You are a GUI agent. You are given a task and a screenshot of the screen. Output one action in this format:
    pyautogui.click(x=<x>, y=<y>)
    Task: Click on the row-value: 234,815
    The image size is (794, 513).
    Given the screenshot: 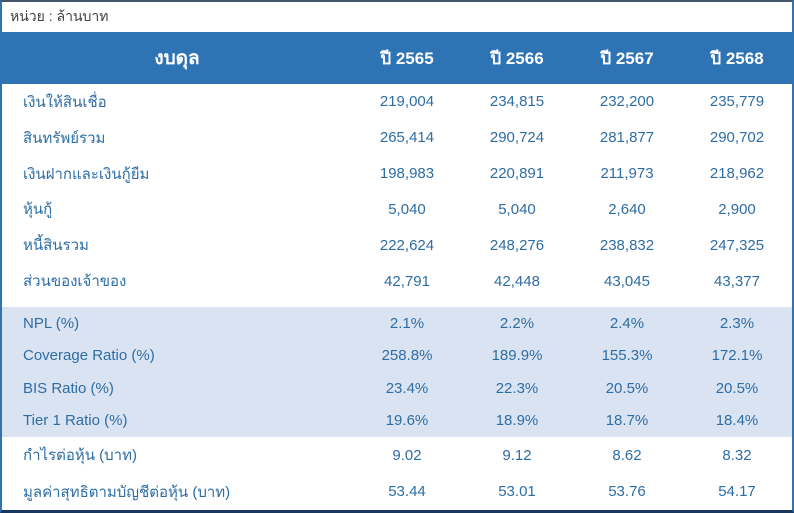 What is the action you would take?
    pyautogui.click(x=517, y=102)
    